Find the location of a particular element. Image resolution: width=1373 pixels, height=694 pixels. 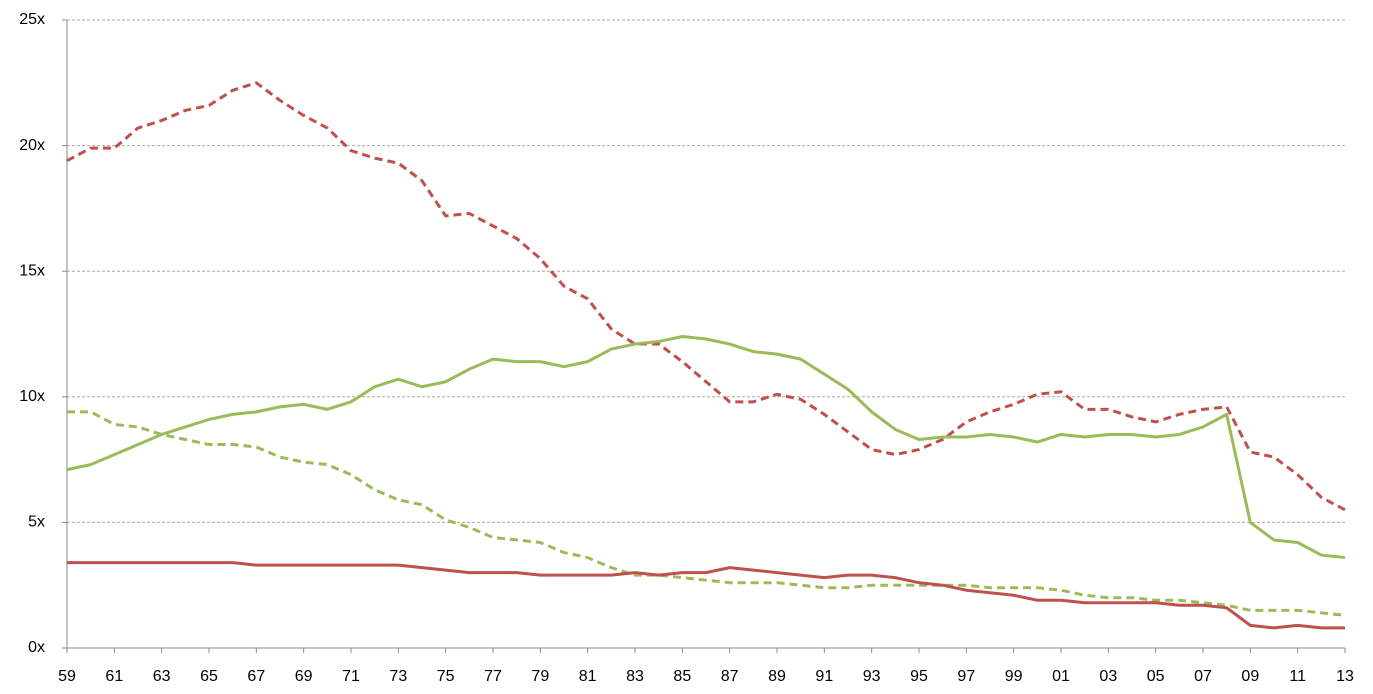

x-tick-label: 85 is located at coordinates (682, 676).